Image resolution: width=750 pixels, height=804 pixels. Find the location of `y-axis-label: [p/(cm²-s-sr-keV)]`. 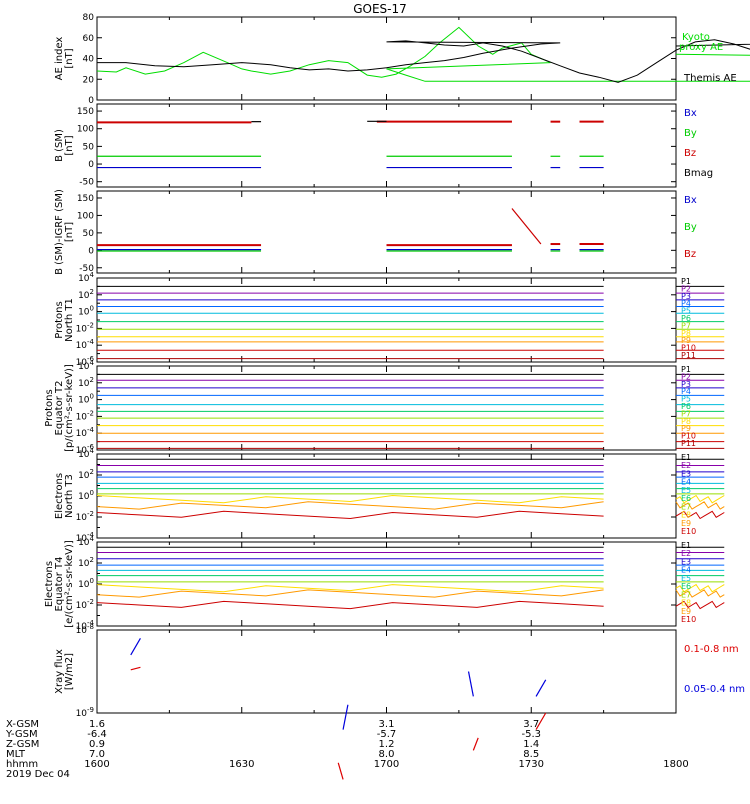

y-axis-label: [p/(cm²-s-sr-keV)] is located at coordinates (69, 408).